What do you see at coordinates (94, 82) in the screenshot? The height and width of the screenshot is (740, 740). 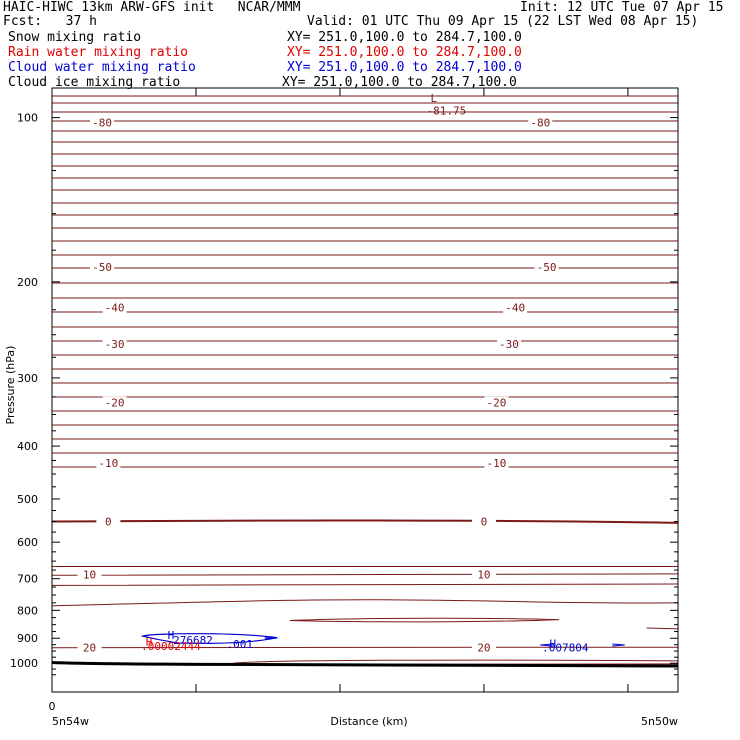 I see `legend-cloud-ice-name: Cloud ice mixing ratio` at bounding box center [94, 82].